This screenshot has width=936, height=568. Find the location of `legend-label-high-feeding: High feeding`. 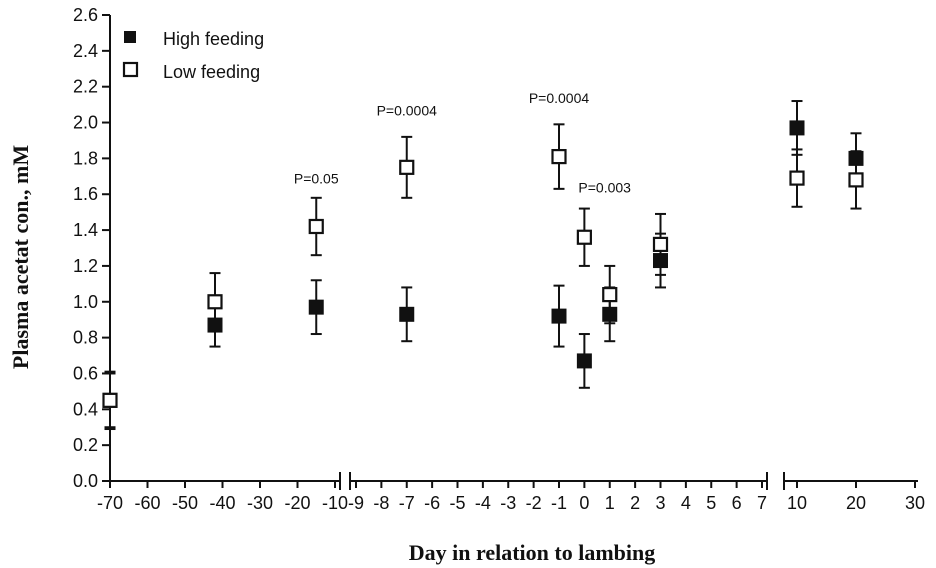

legend-label-high-feeding: High feeding is located at coordinates (213, 39).